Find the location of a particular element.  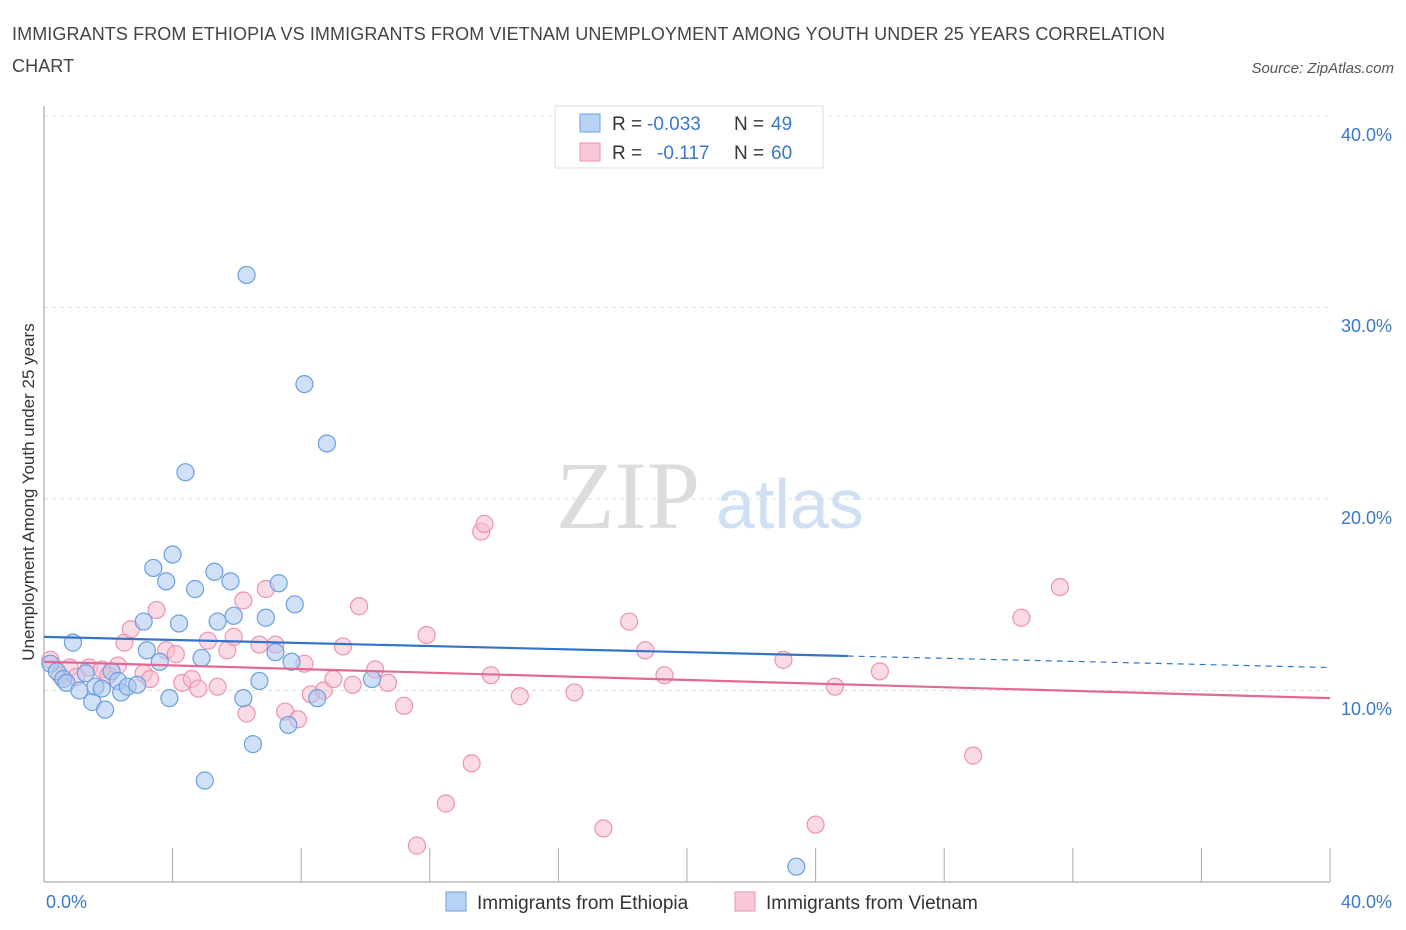

bottom-legend-label-vietnam: Immigrants from Vietnam is located at coordinates (872, 903).